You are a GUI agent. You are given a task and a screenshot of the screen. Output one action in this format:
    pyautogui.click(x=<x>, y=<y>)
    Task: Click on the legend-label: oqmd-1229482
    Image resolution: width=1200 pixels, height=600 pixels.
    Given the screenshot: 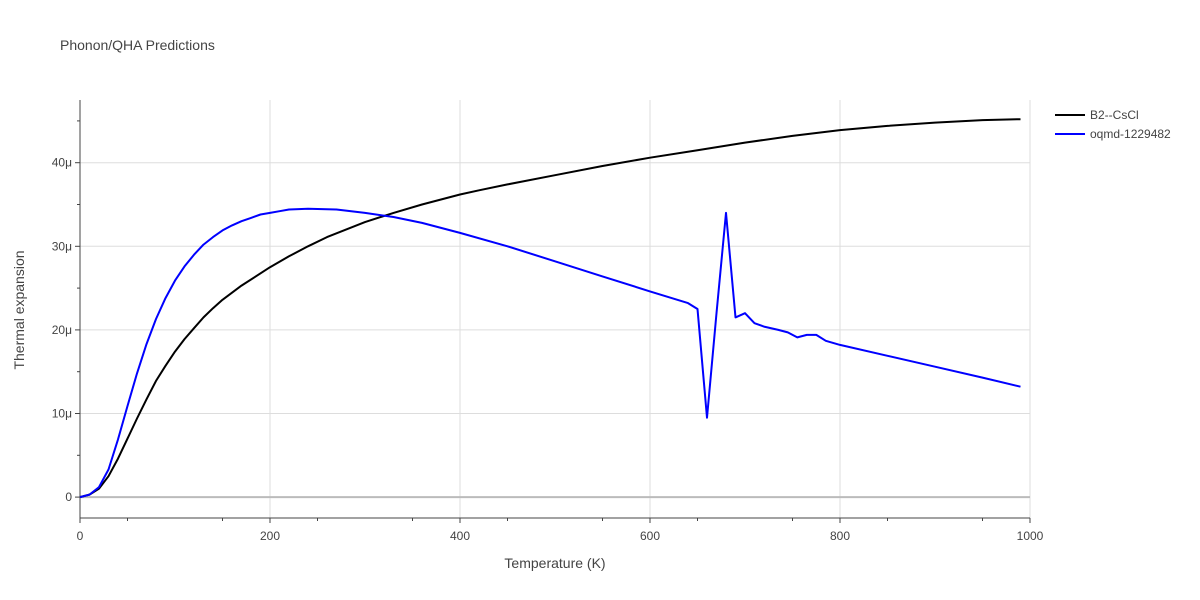 What is the action you would take?
    pyautogui.click(x=1130, y=134)
    